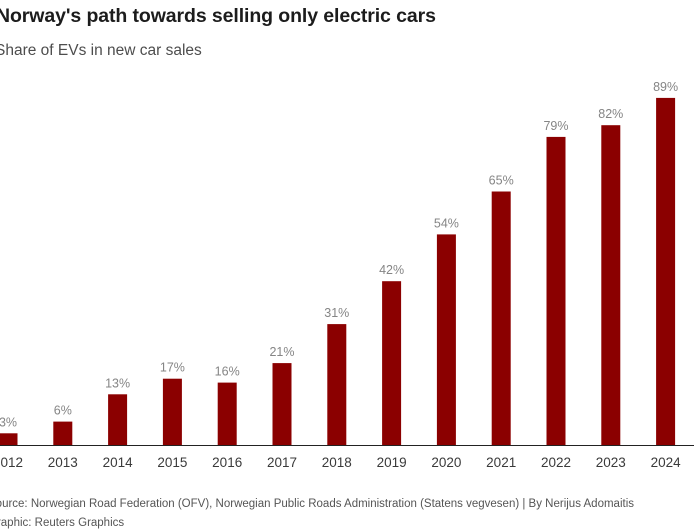 Image resolution: width=694 pixels, height=532 pixels. I want to click on value-label-2013: 6%, so click(63, 411).